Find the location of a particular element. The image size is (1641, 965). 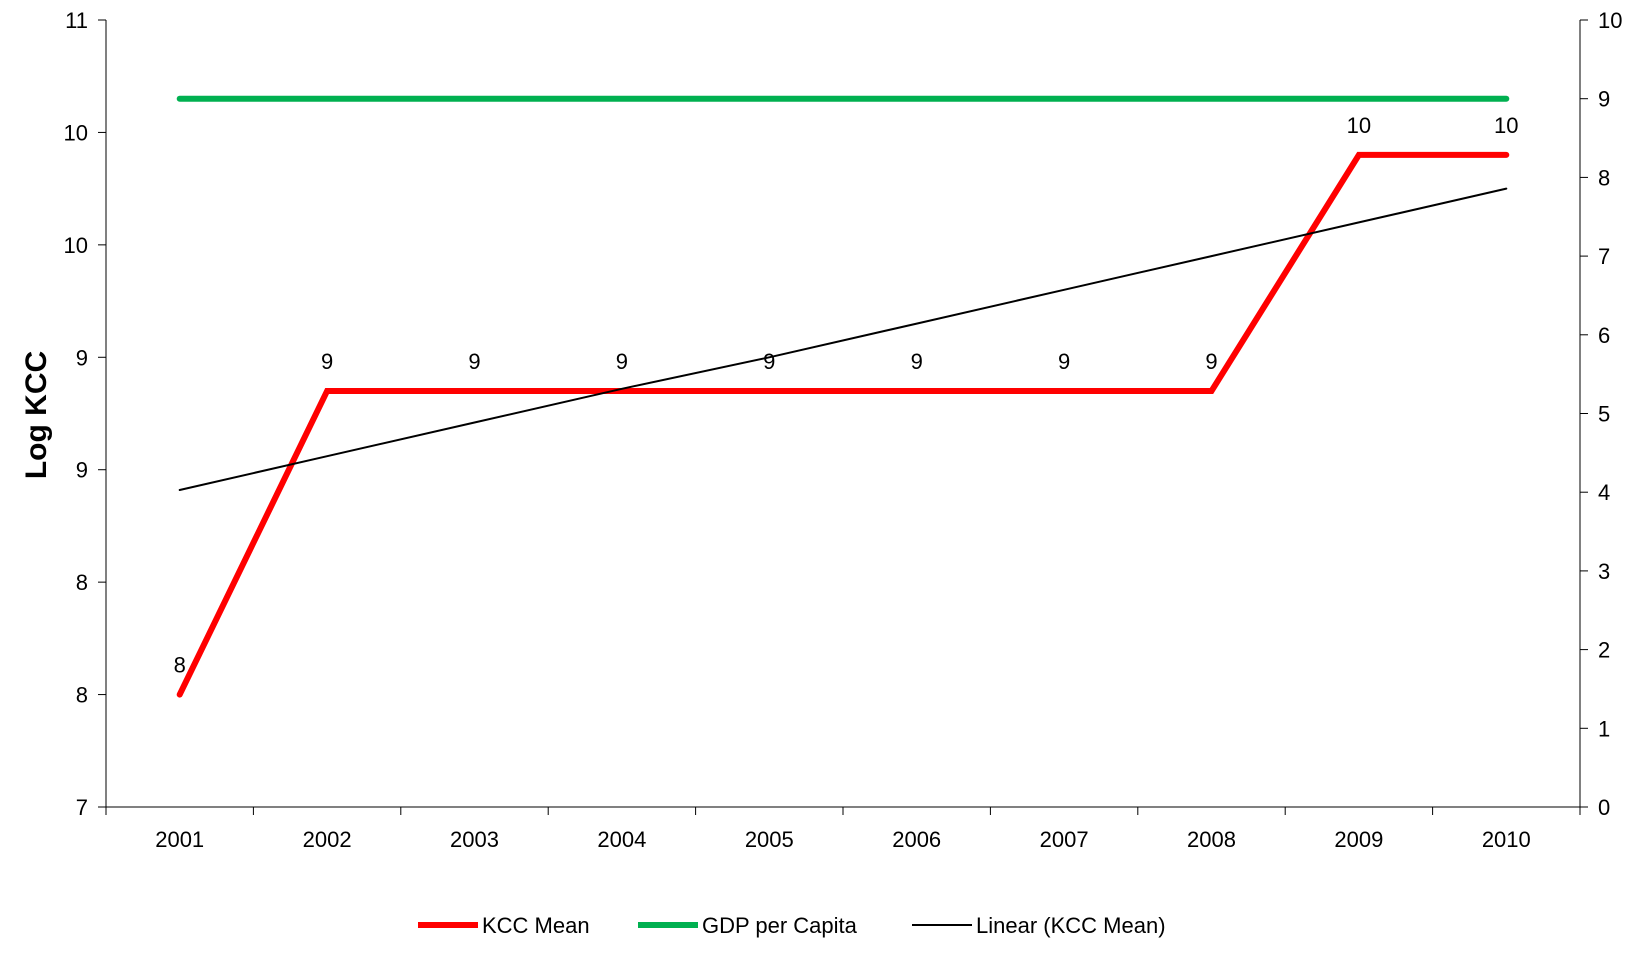

y-axis-title: Log KCC is located at coordinates (36, 415).